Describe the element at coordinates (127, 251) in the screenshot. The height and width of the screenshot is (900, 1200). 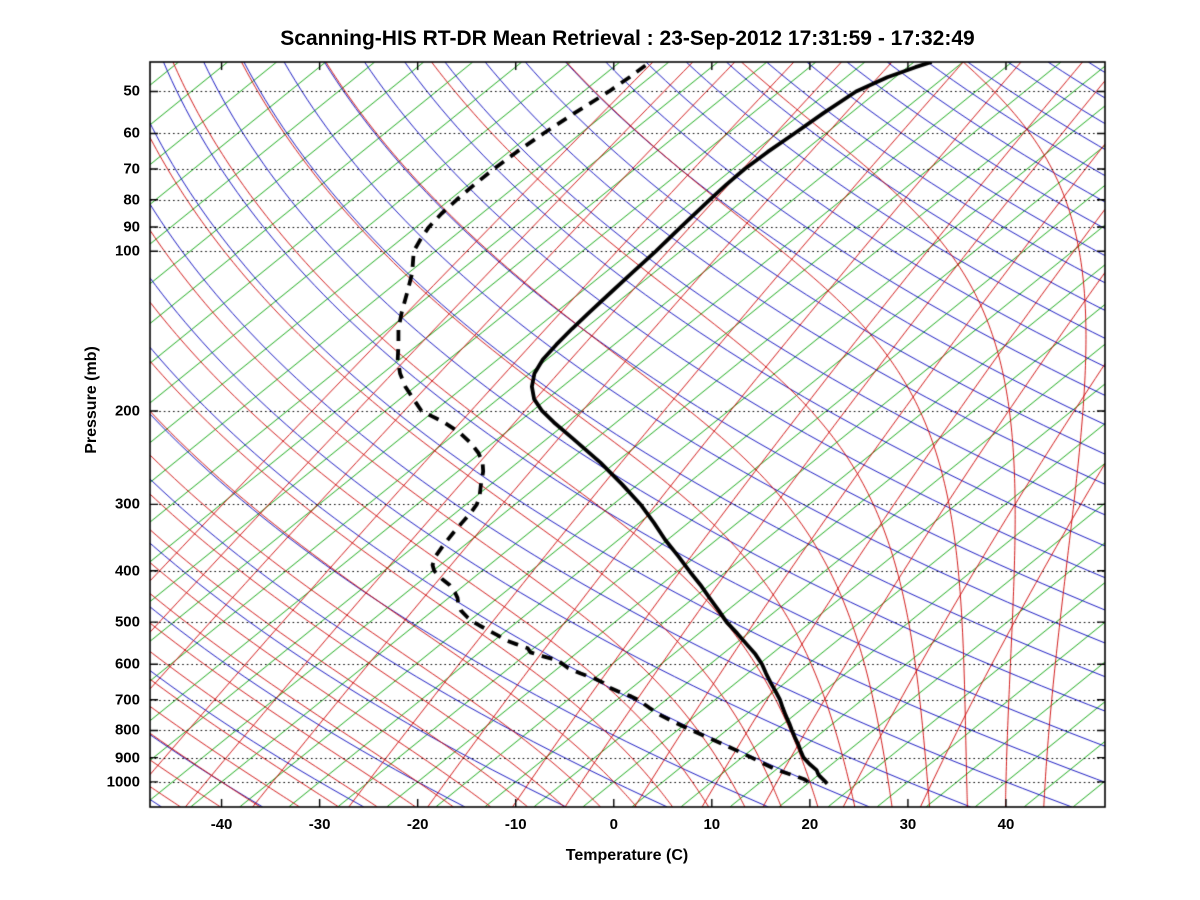
I see `pressure-tick-label: 100` at that location.